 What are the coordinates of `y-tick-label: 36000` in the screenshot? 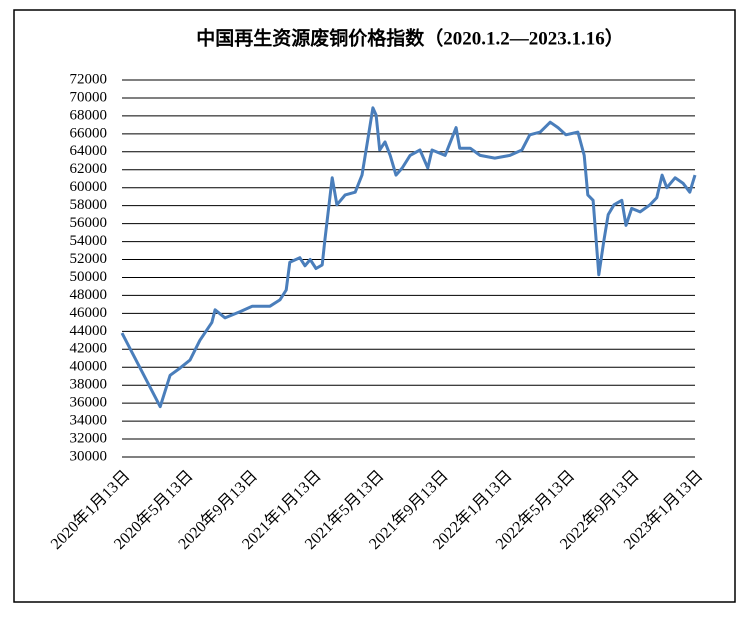 It's located at (89, 403).